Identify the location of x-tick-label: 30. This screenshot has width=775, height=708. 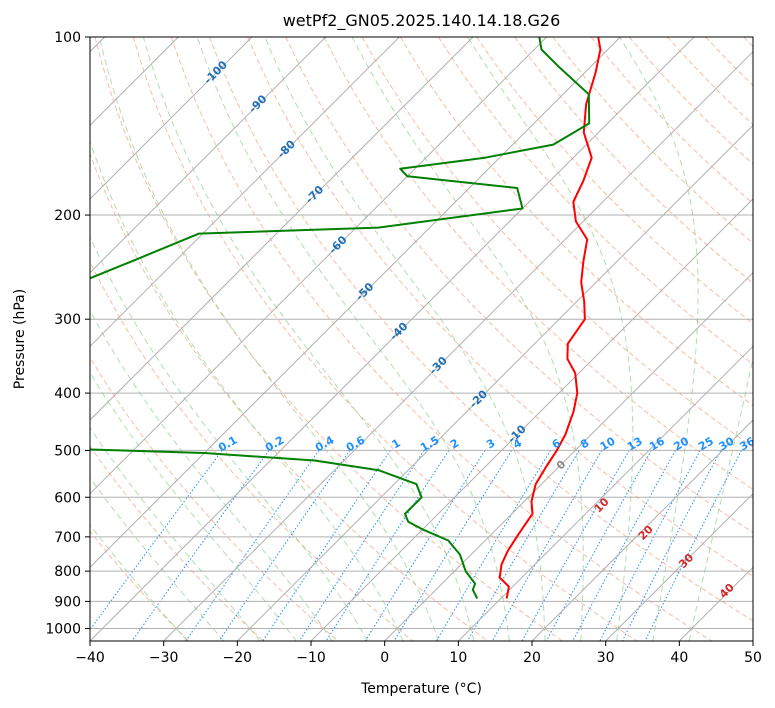
(606, 658).